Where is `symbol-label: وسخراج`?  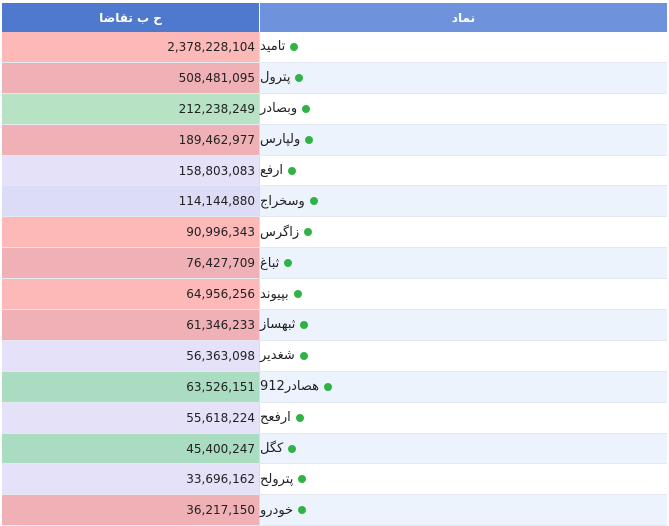 symbol-label: وسخراج is located at coordinates (282, 201).